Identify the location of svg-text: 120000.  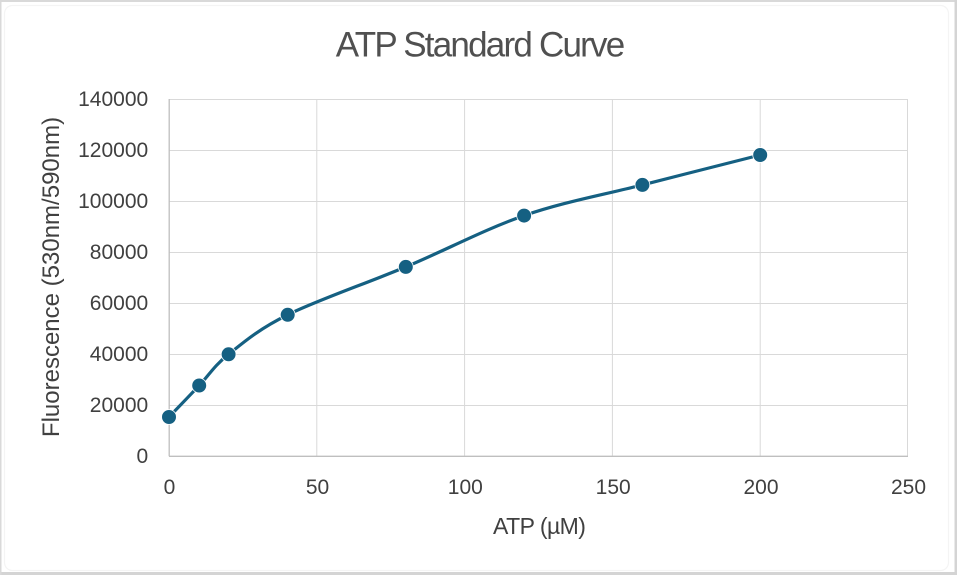
(113, 150).